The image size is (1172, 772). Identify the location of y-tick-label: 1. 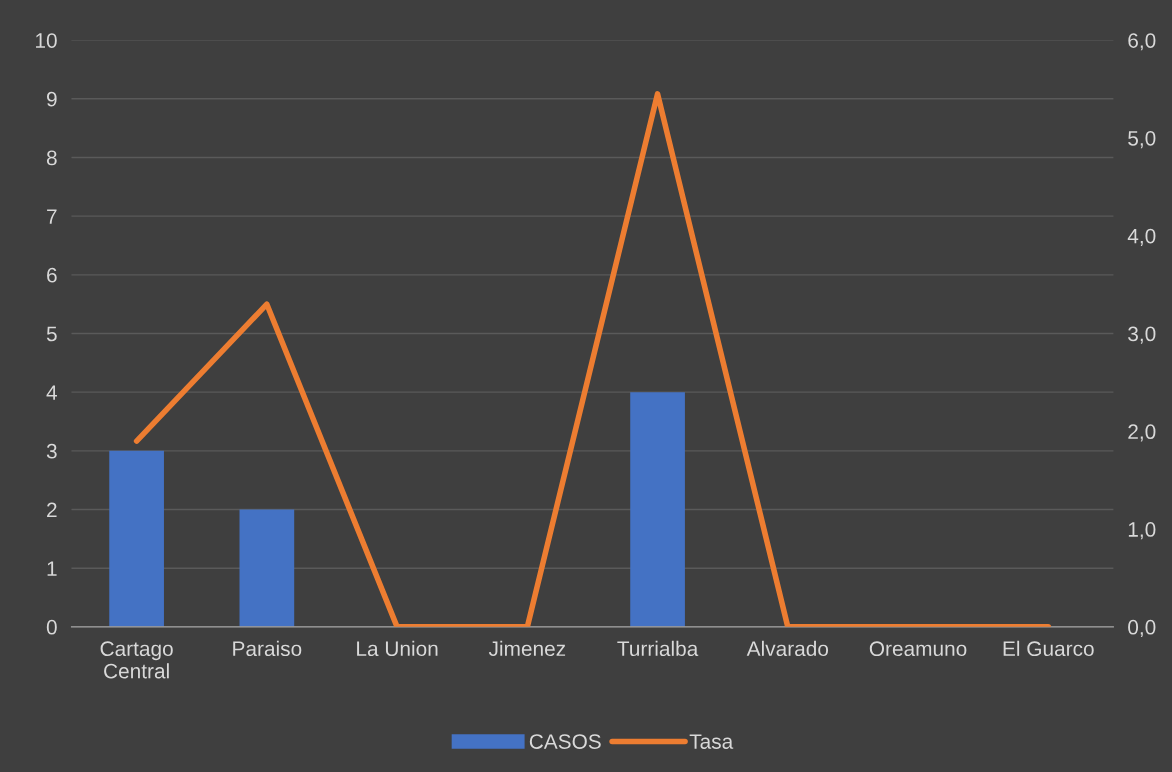
(52, 568).